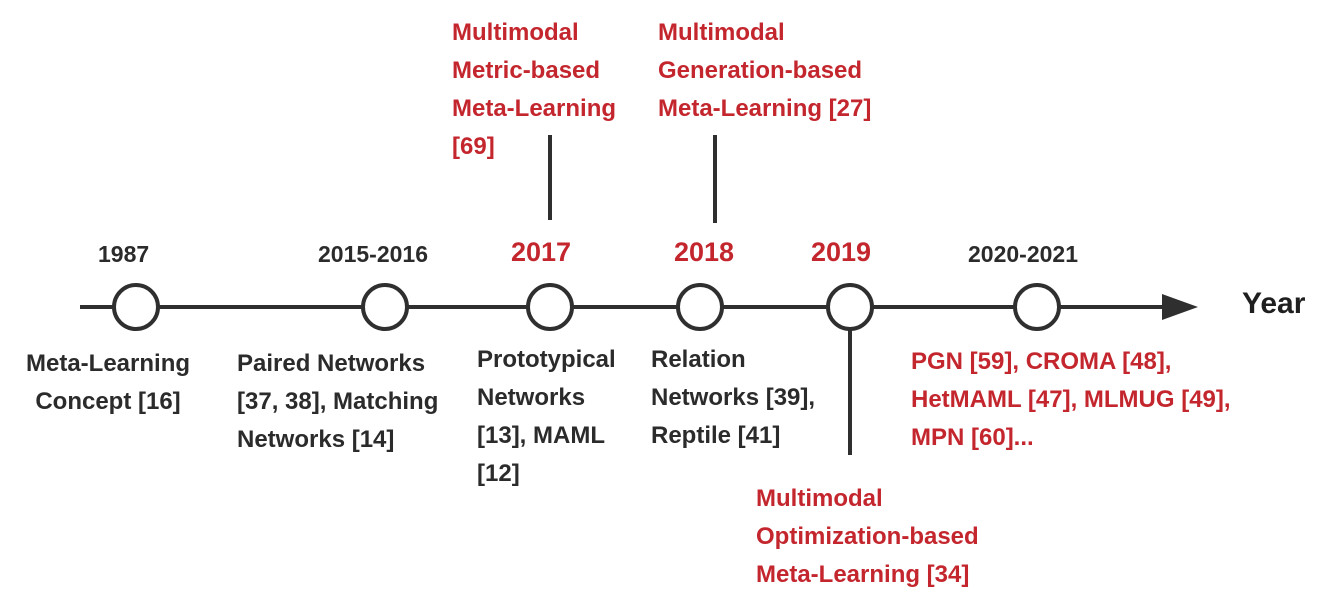 This screenshot has width=1344, height=609. I want to click on node-2018, so click(700, 307).